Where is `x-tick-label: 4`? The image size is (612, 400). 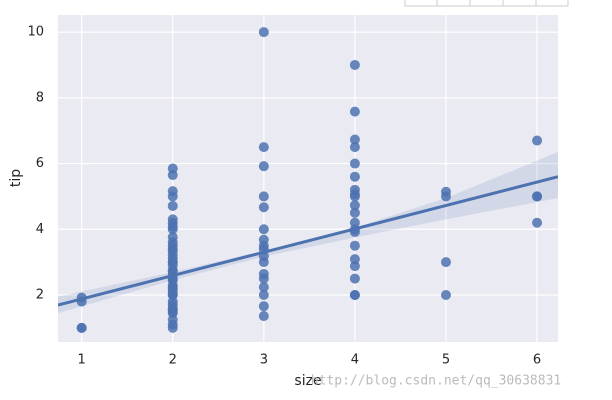
x-tick-label: 4 is located at coordinates (355, 360).